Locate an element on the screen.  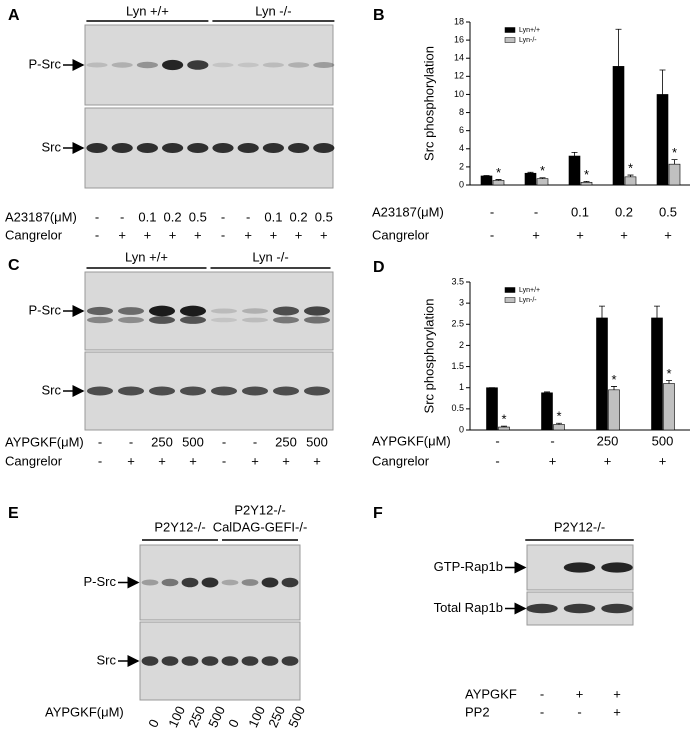
condition-name: Cangrelor is located at coordinates (34, 234).